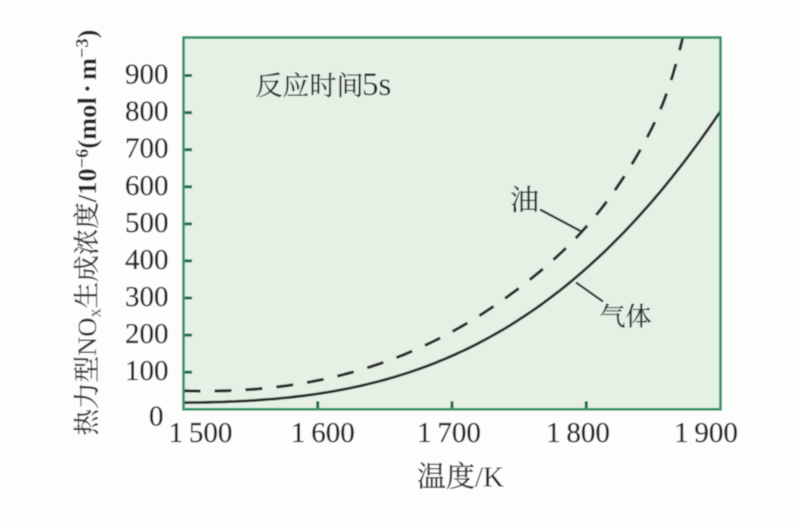 The width and height of the screenshot is (800, 523). I want to click on svg-text: 700, so click(147, 149).